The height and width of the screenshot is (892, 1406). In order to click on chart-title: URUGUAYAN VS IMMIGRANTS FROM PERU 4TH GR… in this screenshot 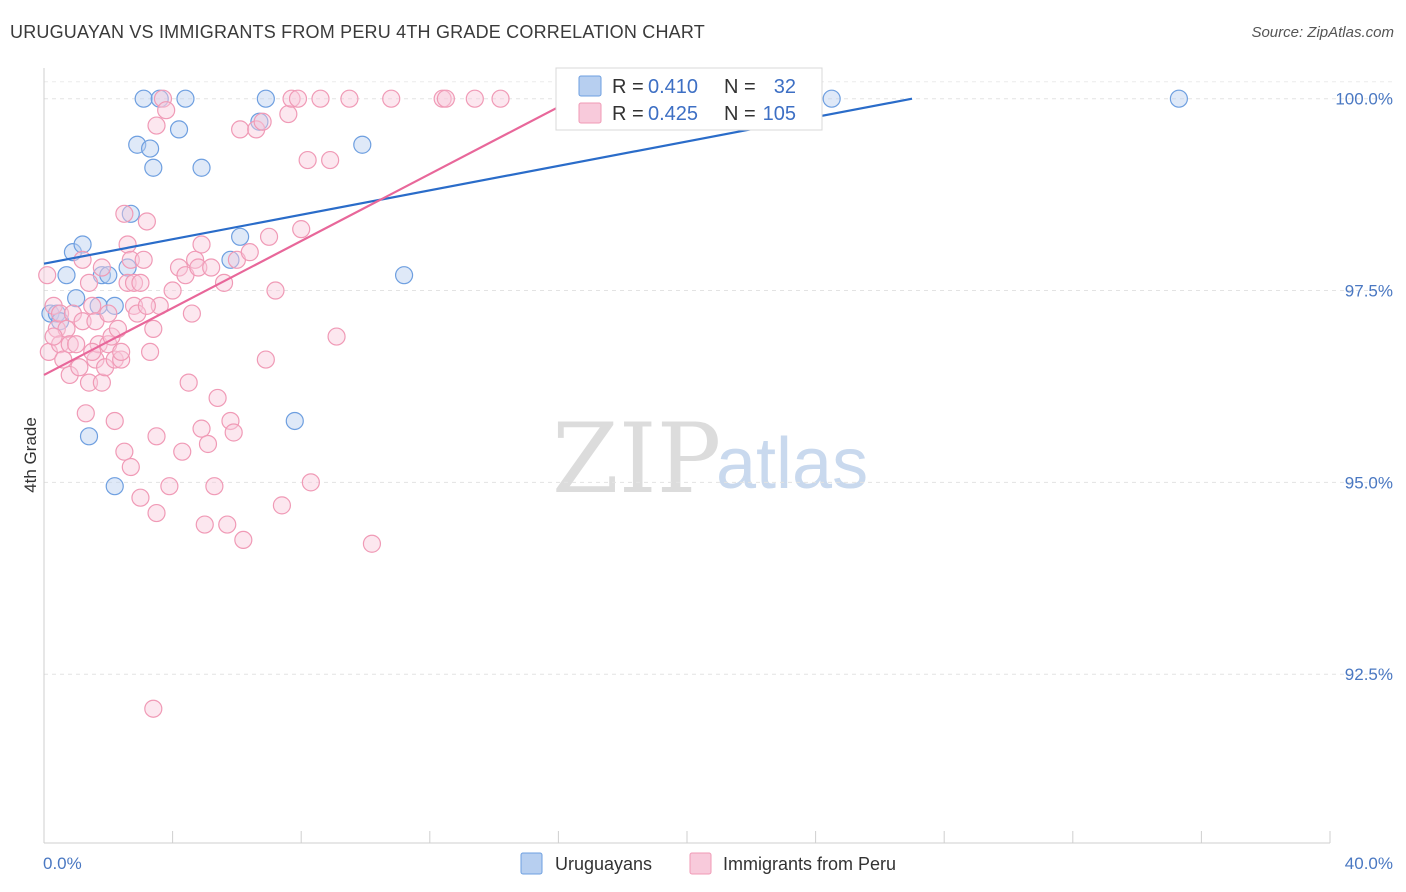, I will do `click(357, 32)`.